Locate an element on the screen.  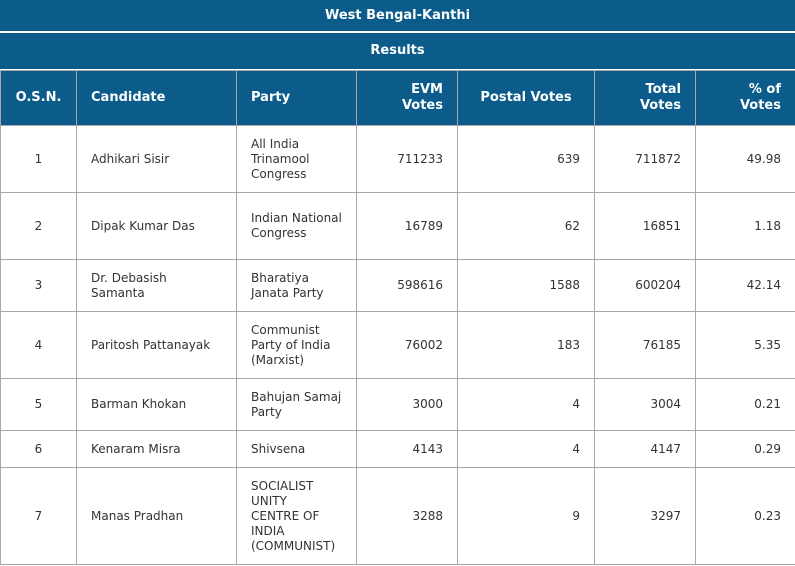
column-header-total-votes: Total Votes is located at coordinates (645, 98).